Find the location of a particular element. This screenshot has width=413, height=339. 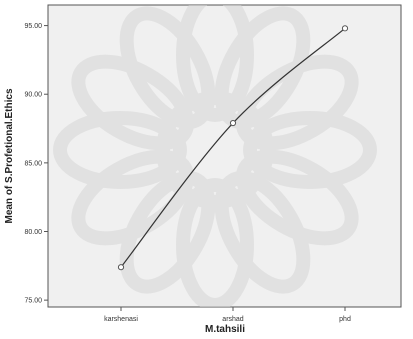

x-tick-label: arshad is located at coordinates (233, 319).